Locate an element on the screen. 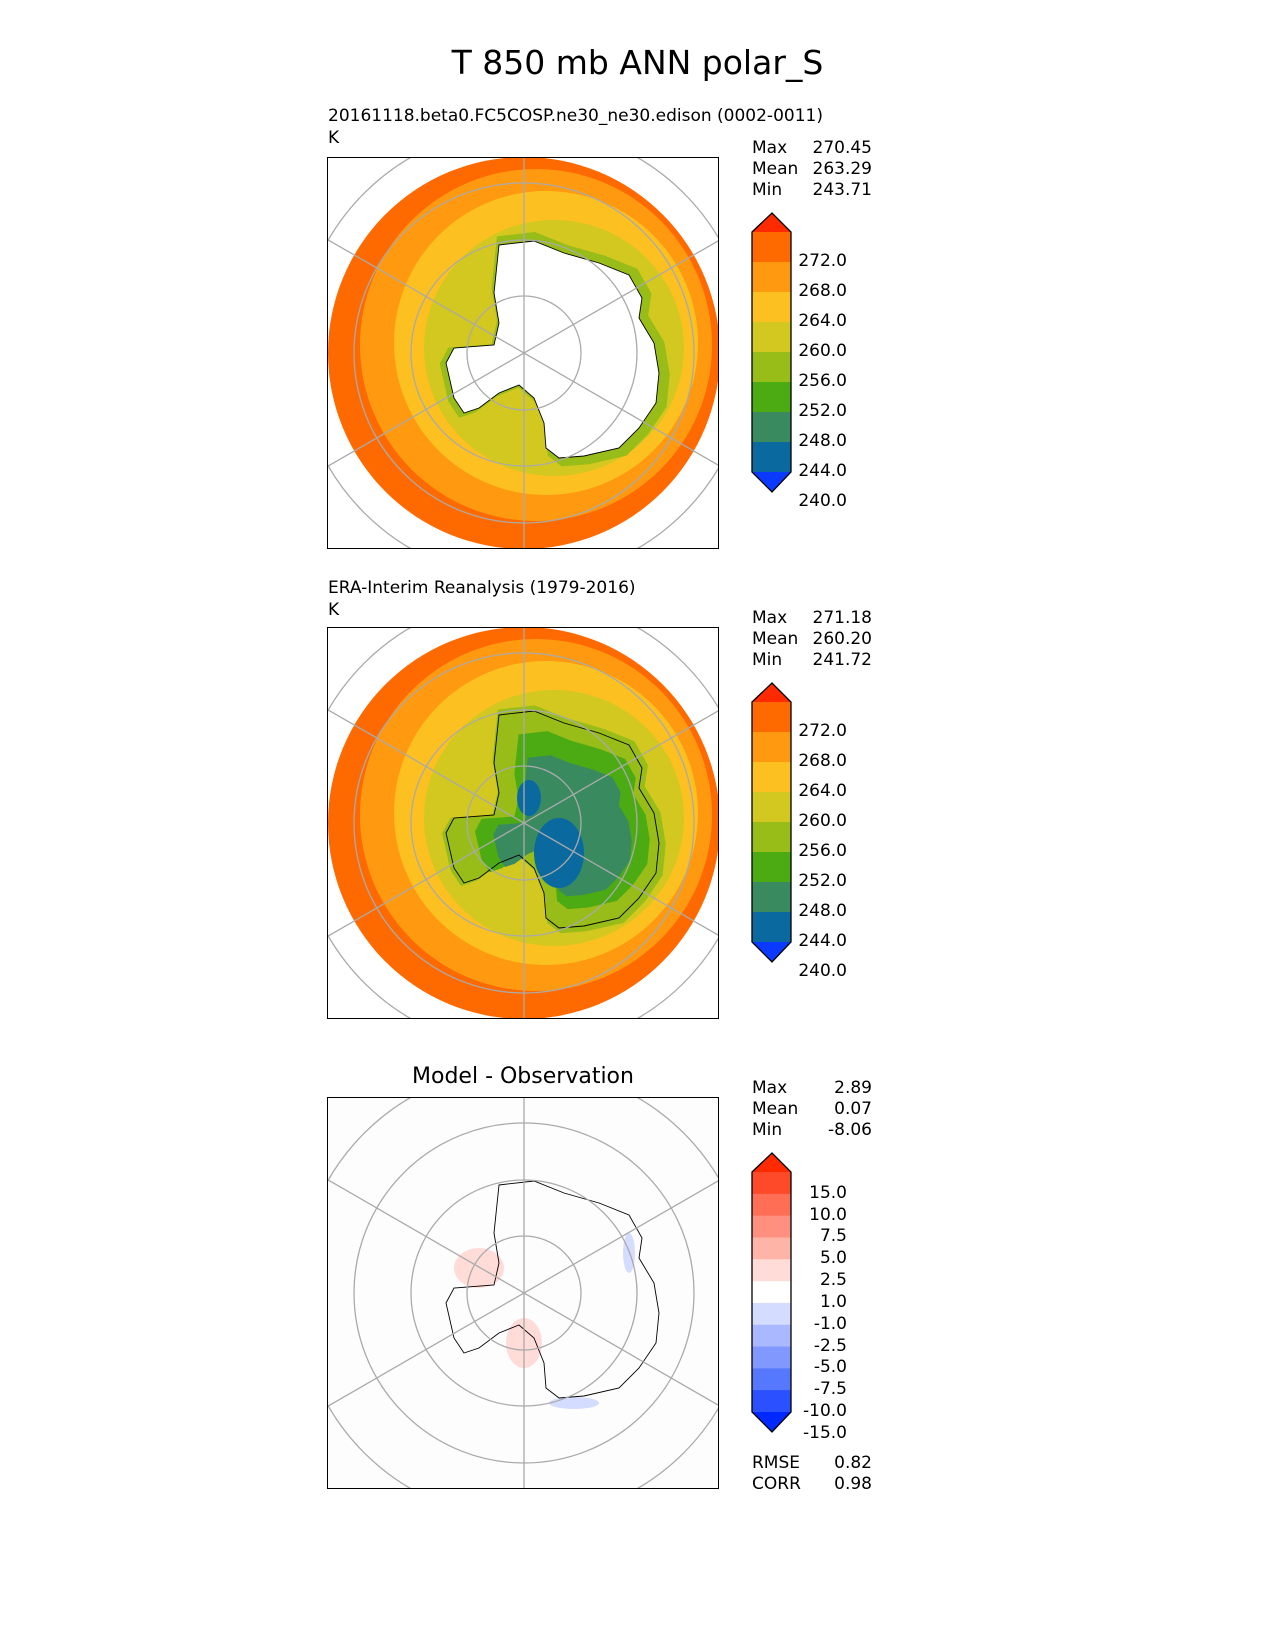 The height and width of the screenshot is (1650, 1275). colorbar-tick-label: 2.5 is located at coordinates (833, 1280).